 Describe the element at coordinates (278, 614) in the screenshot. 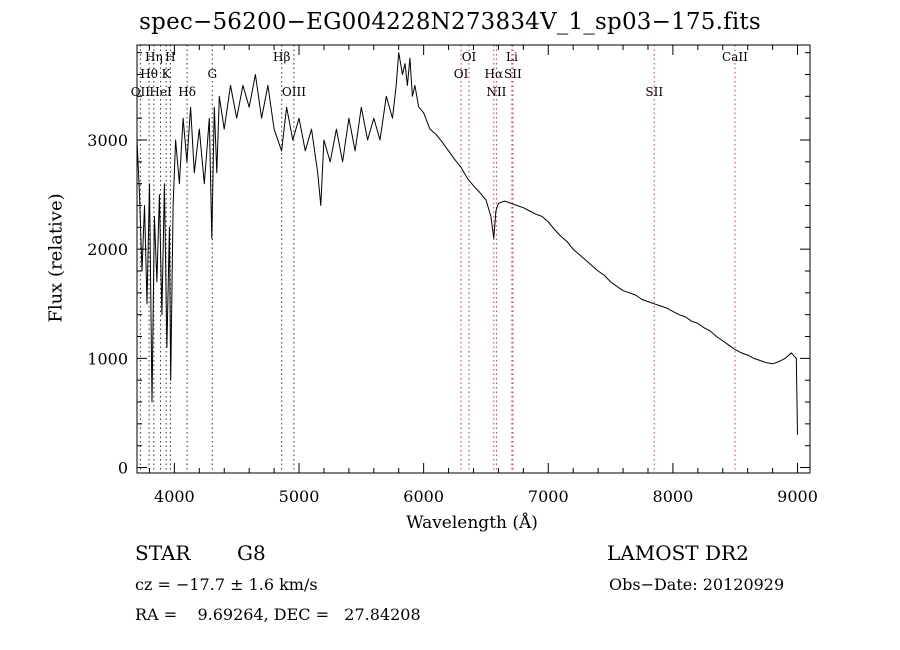

I see `ra-dec-coordinates: RA = 9.69264, DEC = 27.84208` at that location.